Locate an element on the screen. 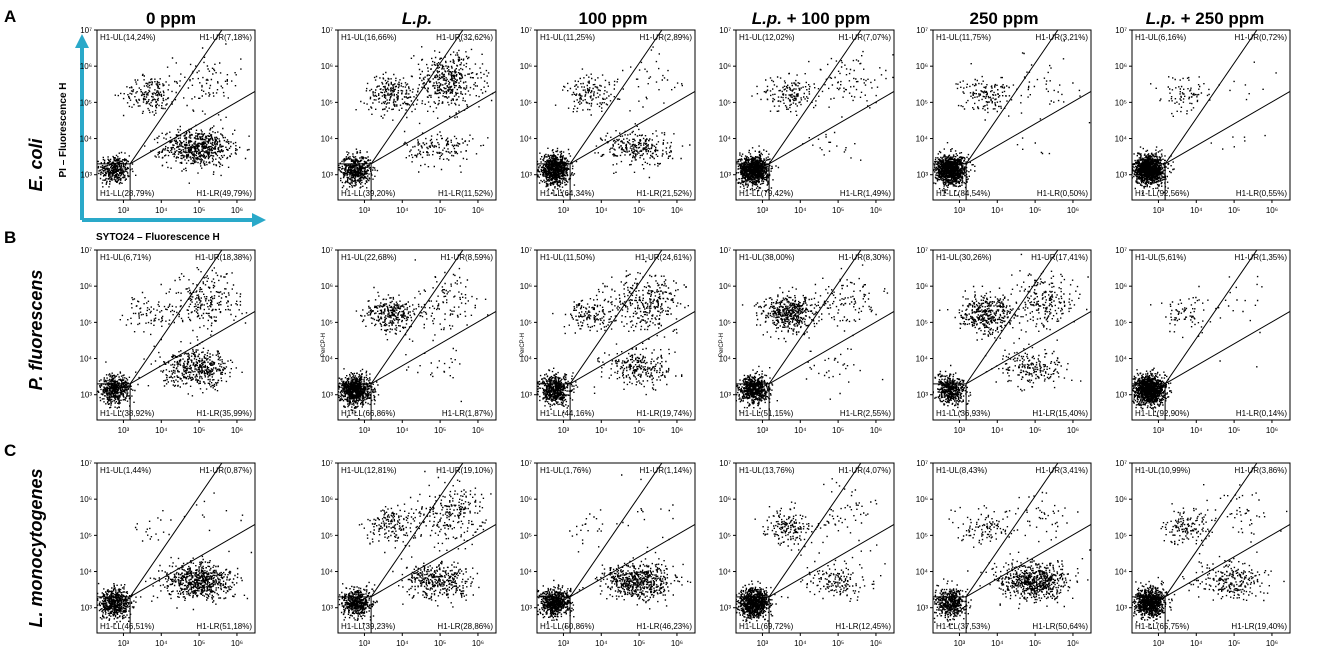  quadrant-label-lr: H1-LR(0,14%) is located at coordinates (1261, 413).